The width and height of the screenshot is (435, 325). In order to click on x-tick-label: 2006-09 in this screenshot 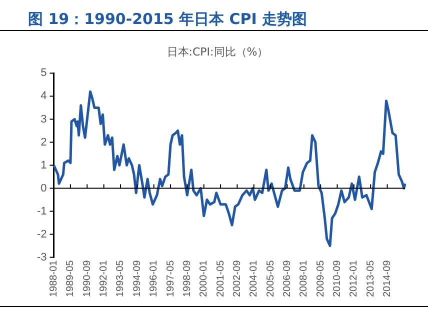, I will do `click(287, 279)`.